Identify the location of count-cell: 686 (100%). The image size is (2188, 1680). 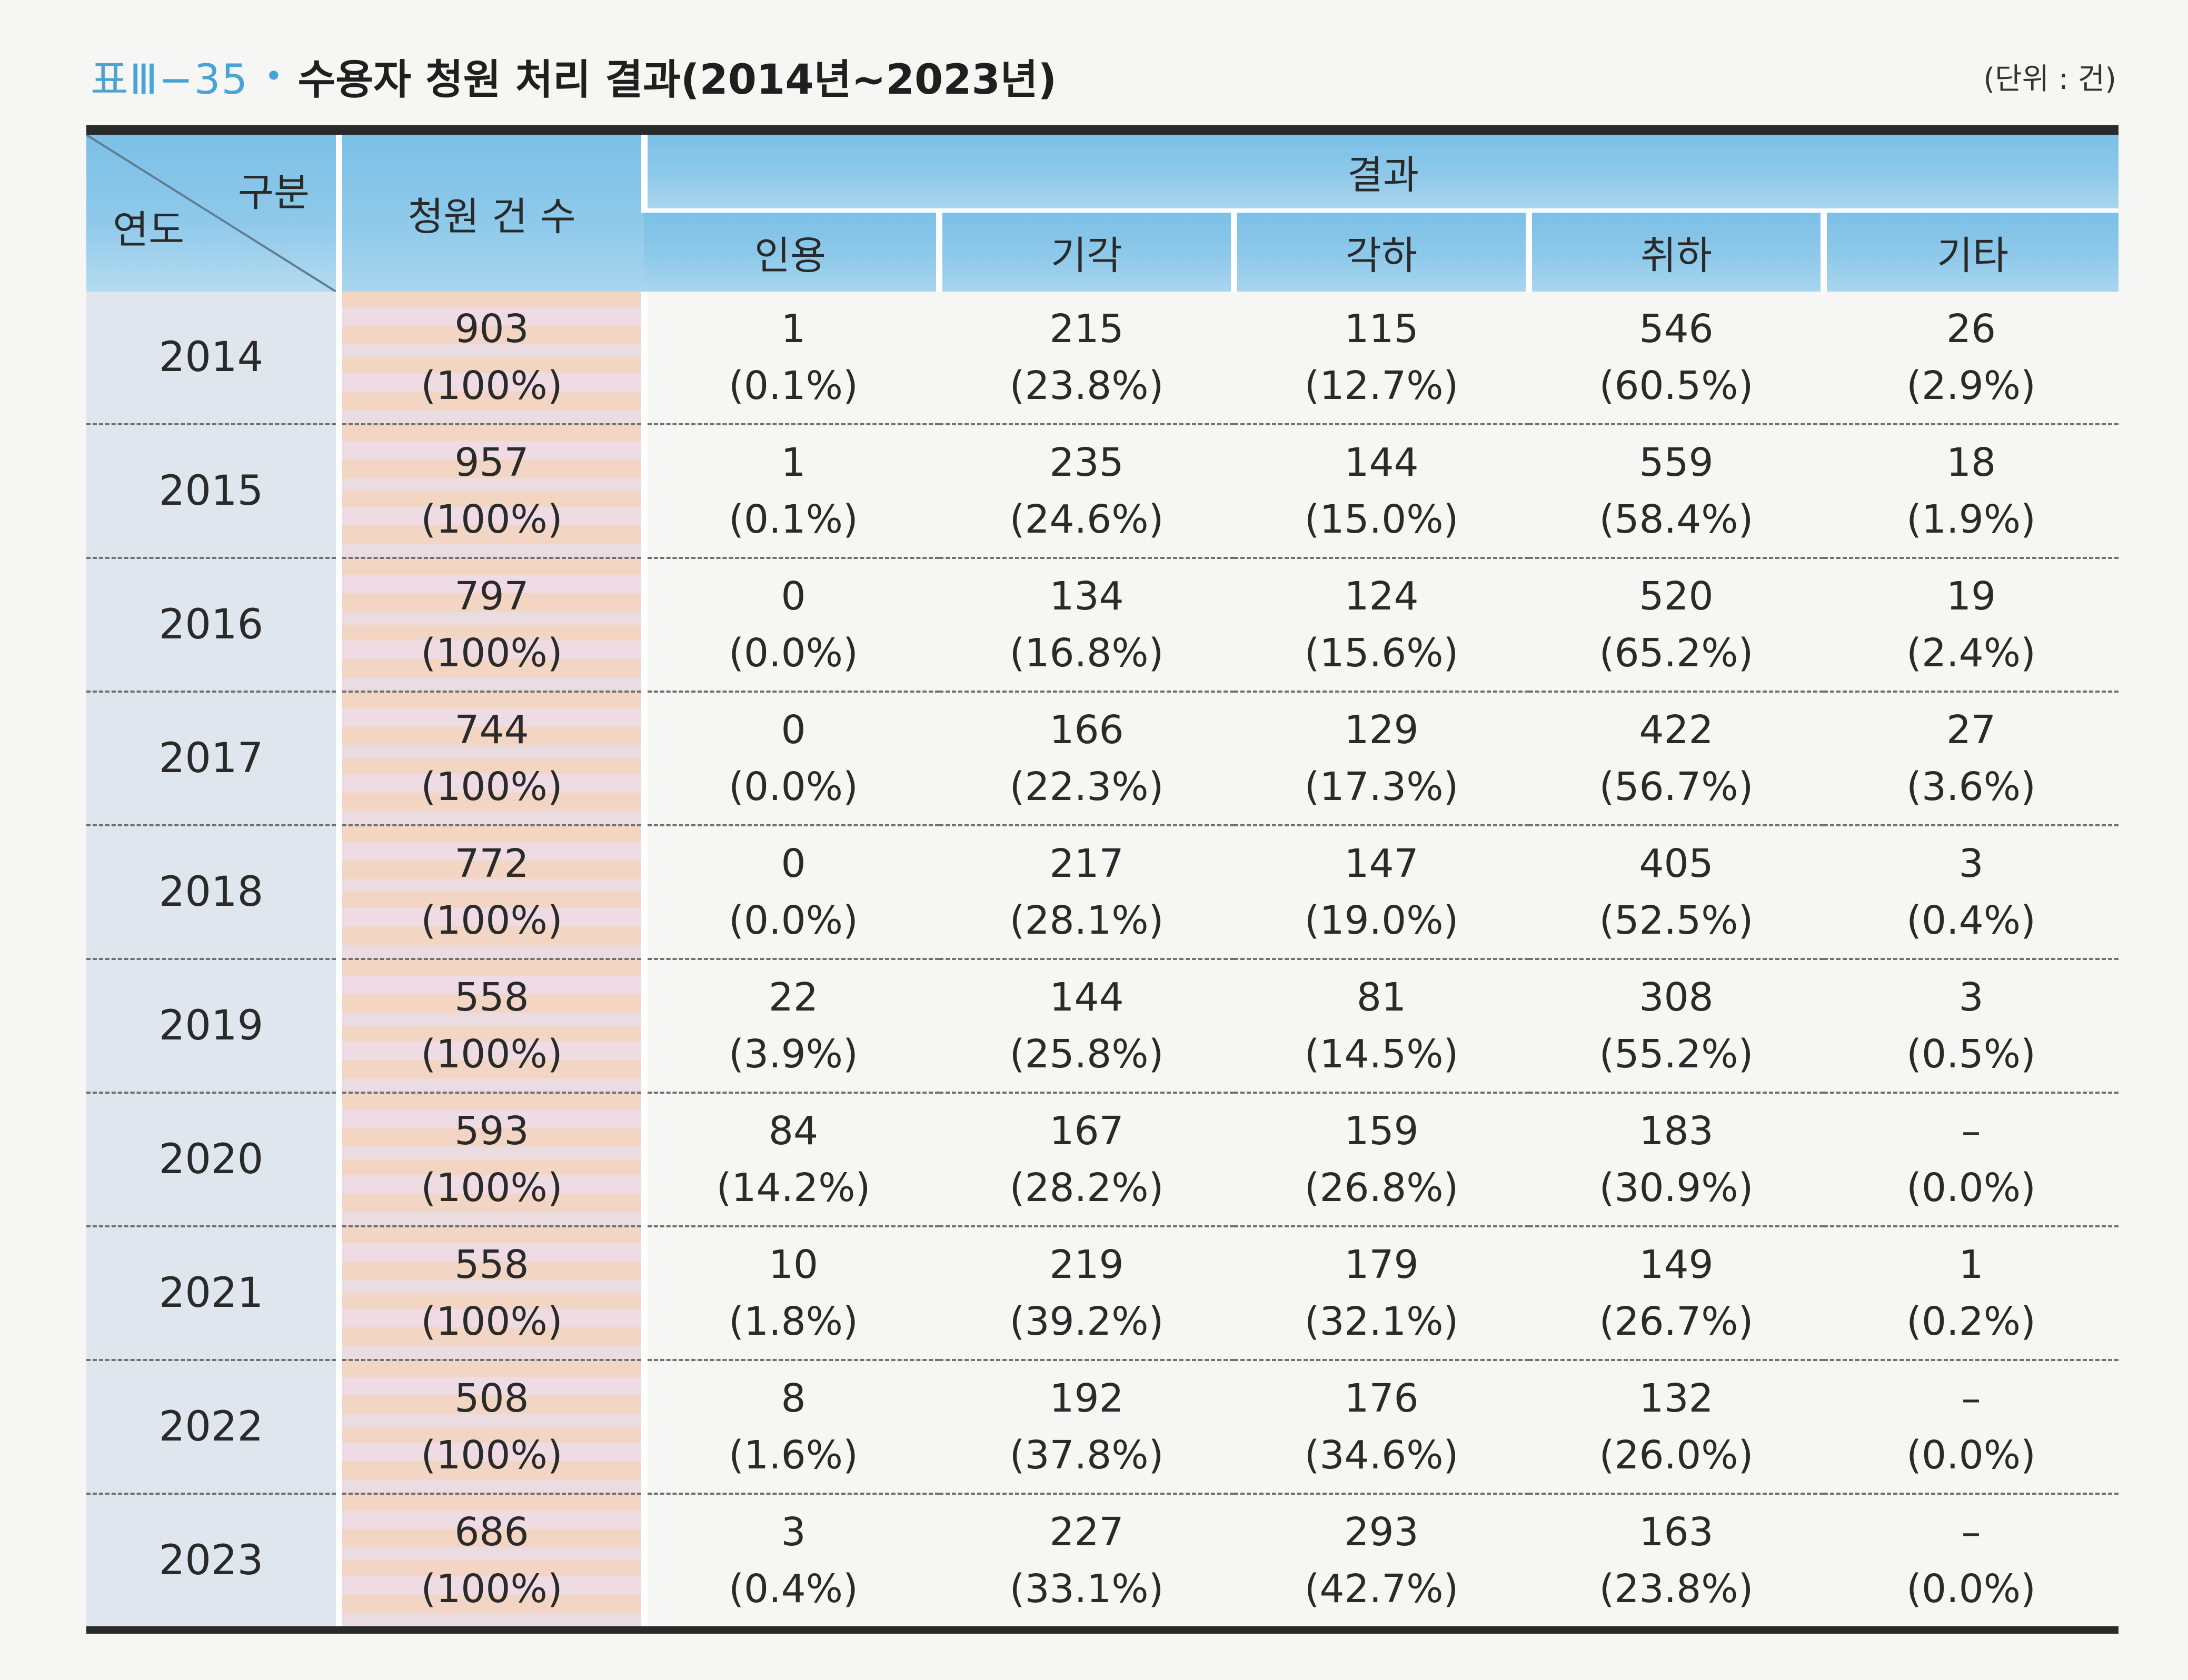
(493, 1560).